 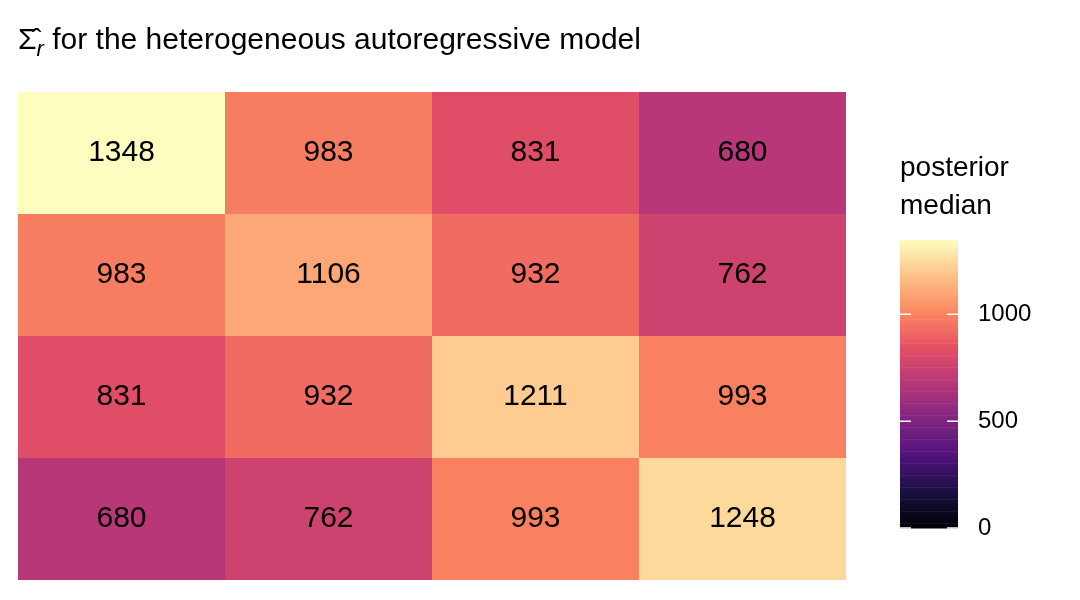 I want to click on data-label: 1106, so click(x=328, y=273).